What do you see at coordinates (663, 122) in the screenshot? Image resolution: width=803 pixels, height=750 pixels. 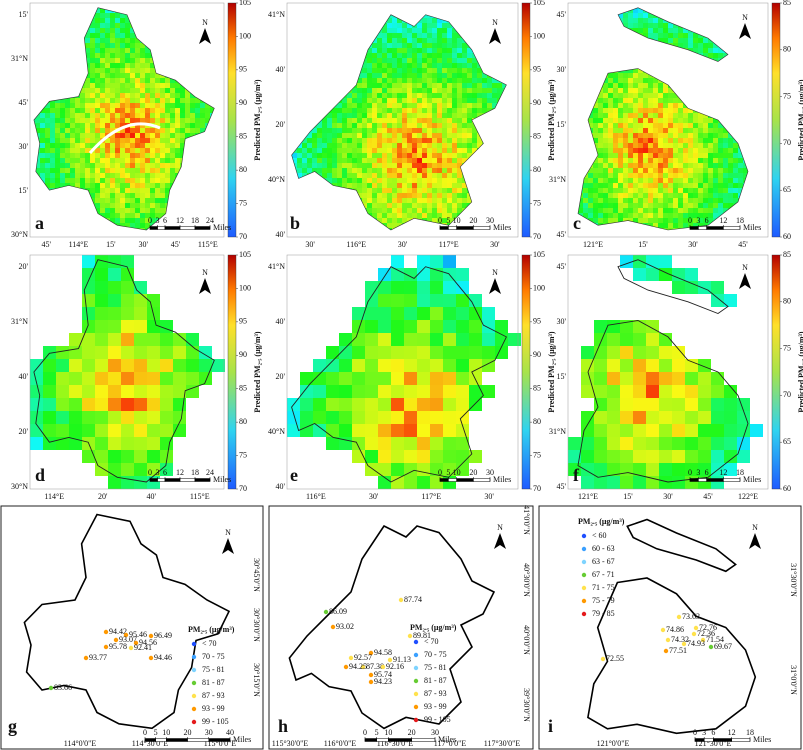 I see `raster` at bounding box center [663, 122].